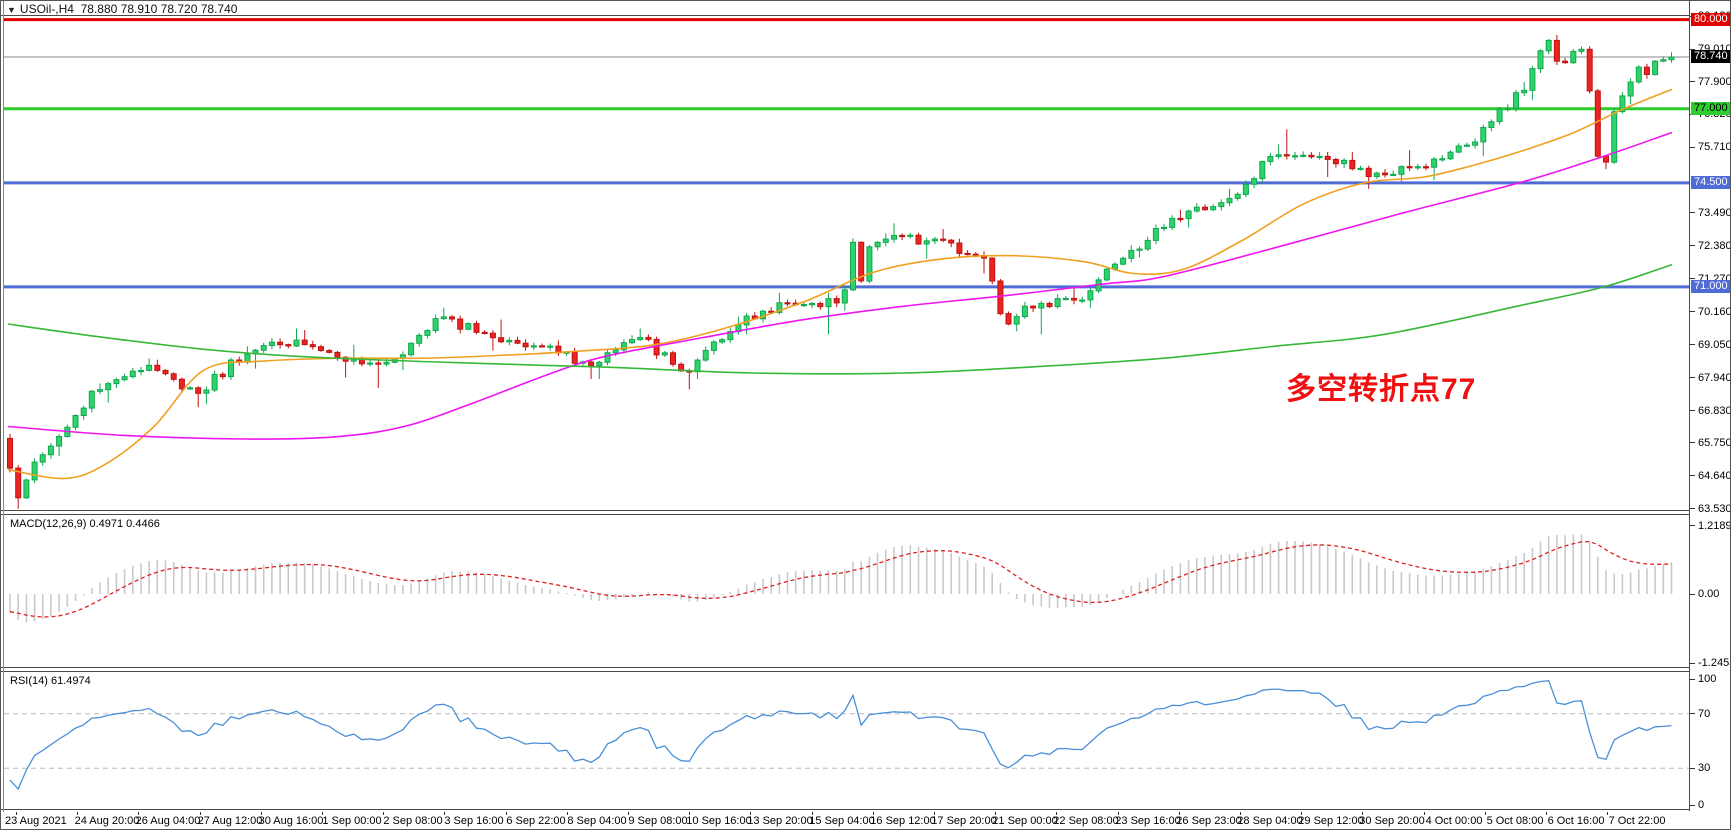 This screenshot has height=830, width=1731. Describe the element at coordinates (1714, 213) in the screenshot. I see `price-tick-73.490: 73.490` at that location.